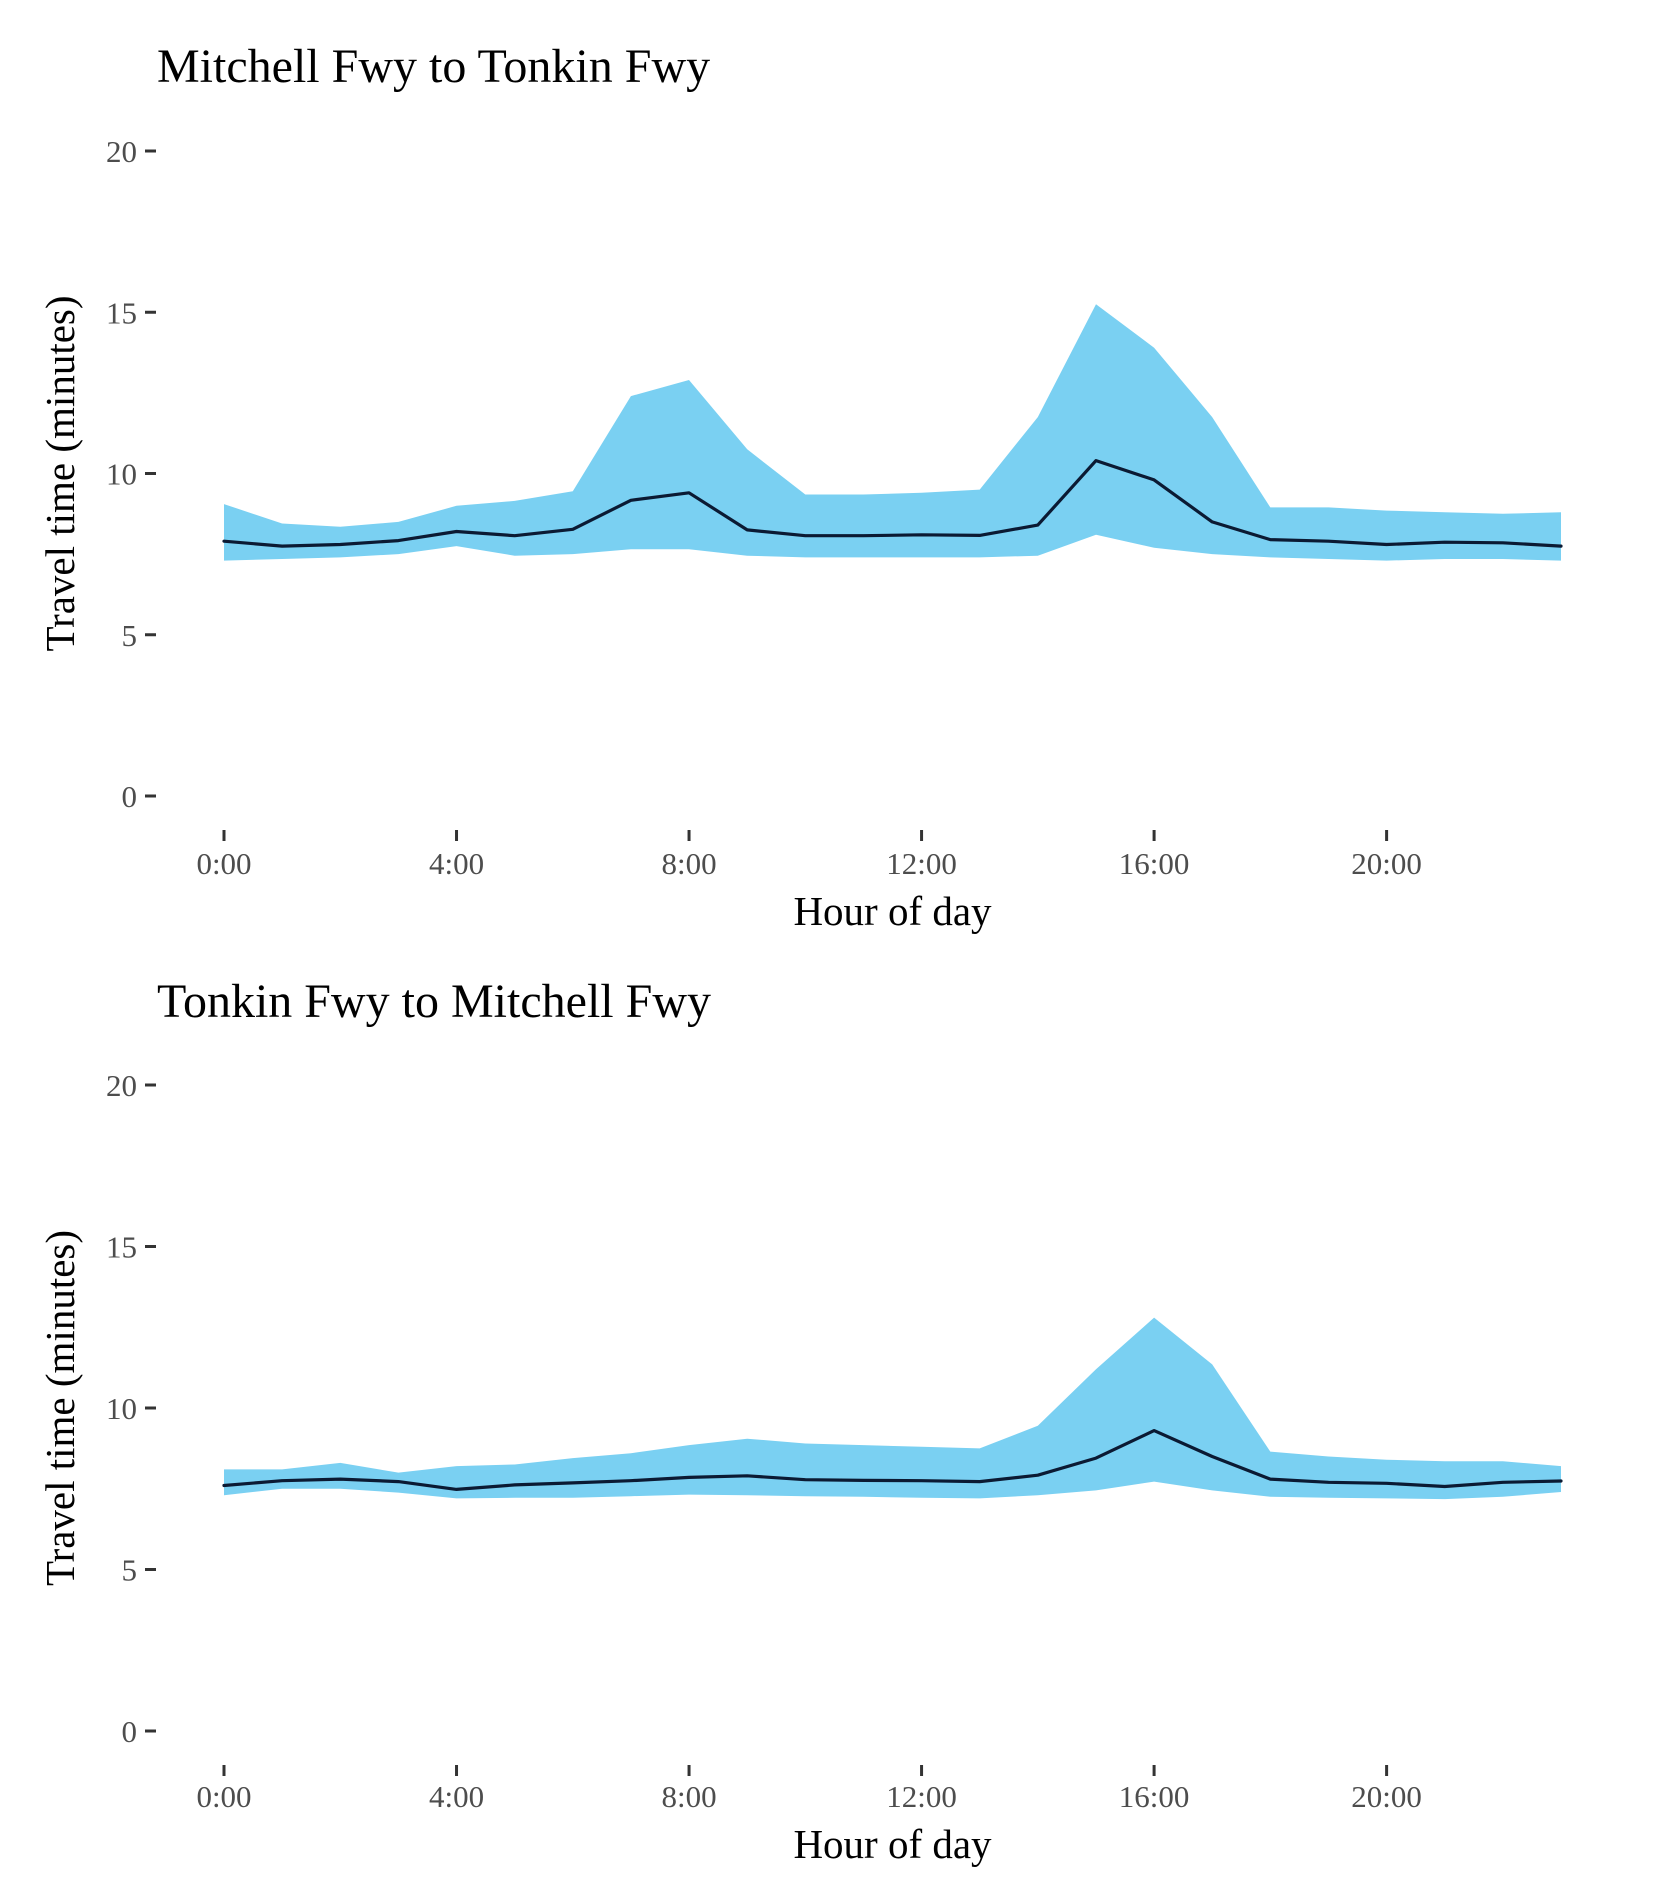 This screenshot has height=1889, width=1653. I want to click on chart-title: Tonkin Fwy to Mitchell Fwy, so click(434, 1001).